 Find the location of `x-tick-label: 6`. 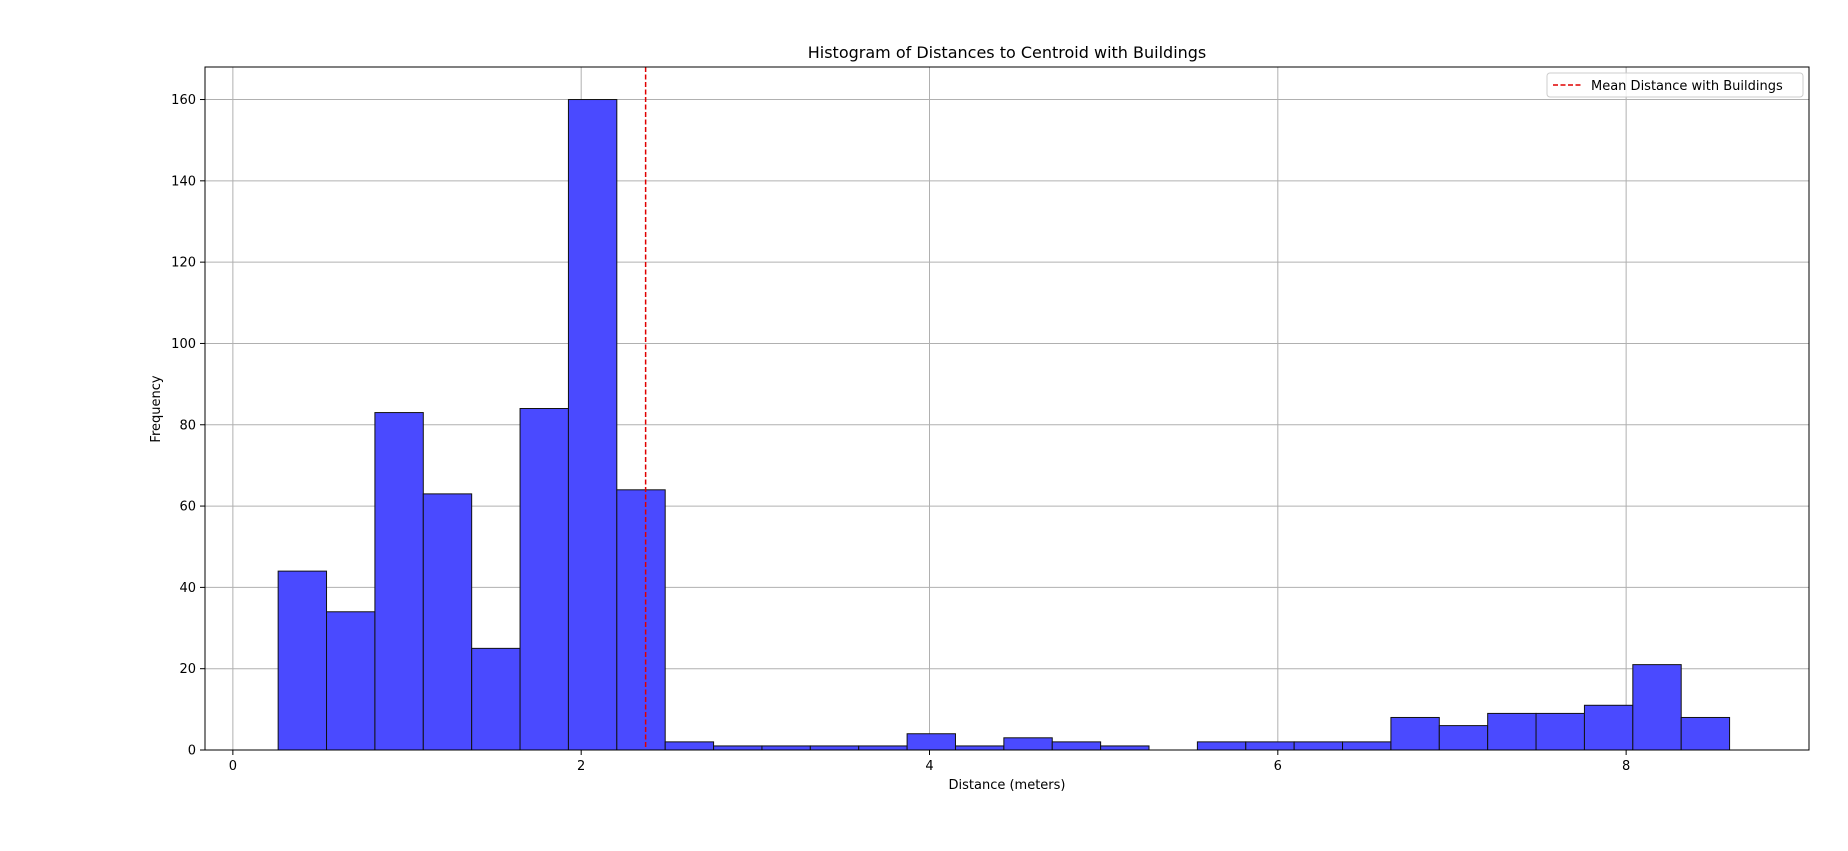

x-tick-label: 6 is located at coordinates (1278, 766).